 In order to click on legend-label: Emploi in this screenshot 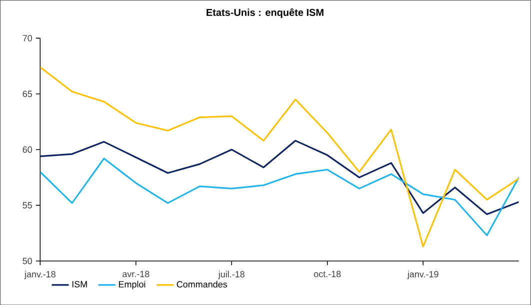, I will do `click(132, 285)`.